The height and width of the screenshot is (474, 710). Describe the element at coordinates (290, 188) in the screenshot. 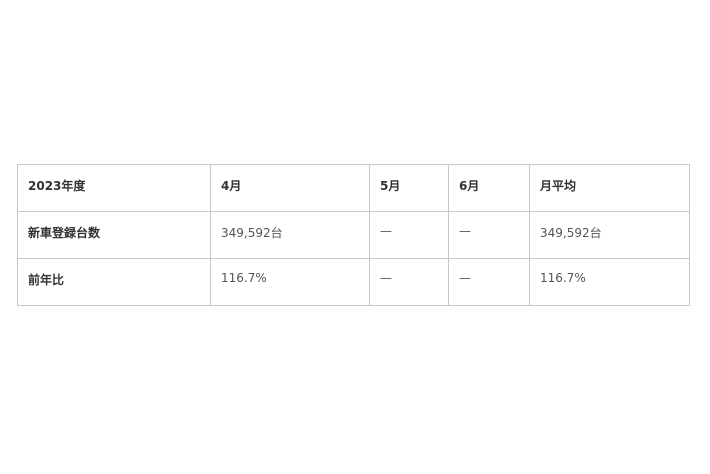

I see `header-cell: 4月` at that location.